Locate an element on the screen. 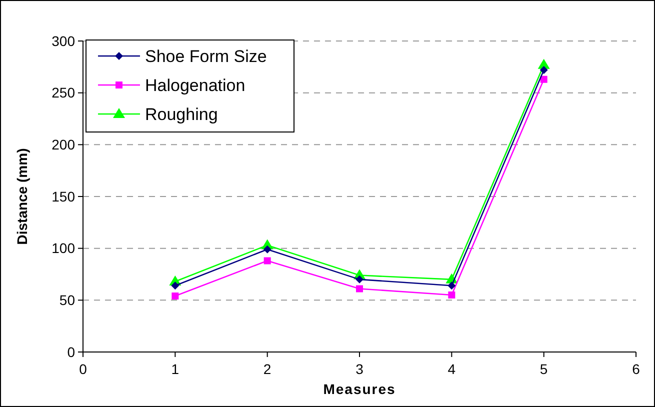 Image resolution: width=655 pixels, height=407 pixels. x-tick-label: 4 is located at coordinates (452, 369).